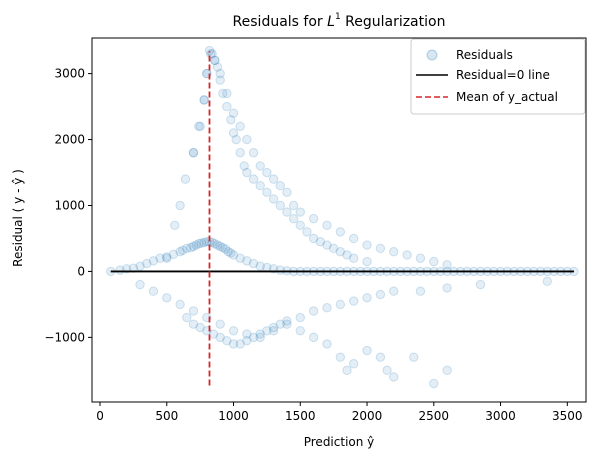 The height and width of the screenshot is (467, 596). What do you see at coordinates (503, 75) in the screenshot?
I see `legend-label-zero-line: Residual=0 line` at bounding box center [503, 75].